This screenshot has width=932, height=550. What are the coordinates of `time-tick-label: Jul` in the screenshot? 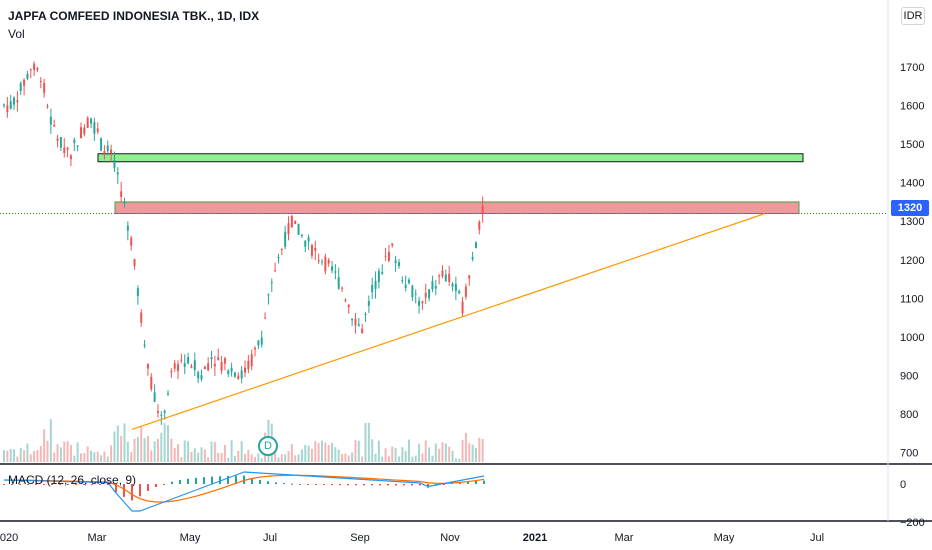 It's located at (270, 538).